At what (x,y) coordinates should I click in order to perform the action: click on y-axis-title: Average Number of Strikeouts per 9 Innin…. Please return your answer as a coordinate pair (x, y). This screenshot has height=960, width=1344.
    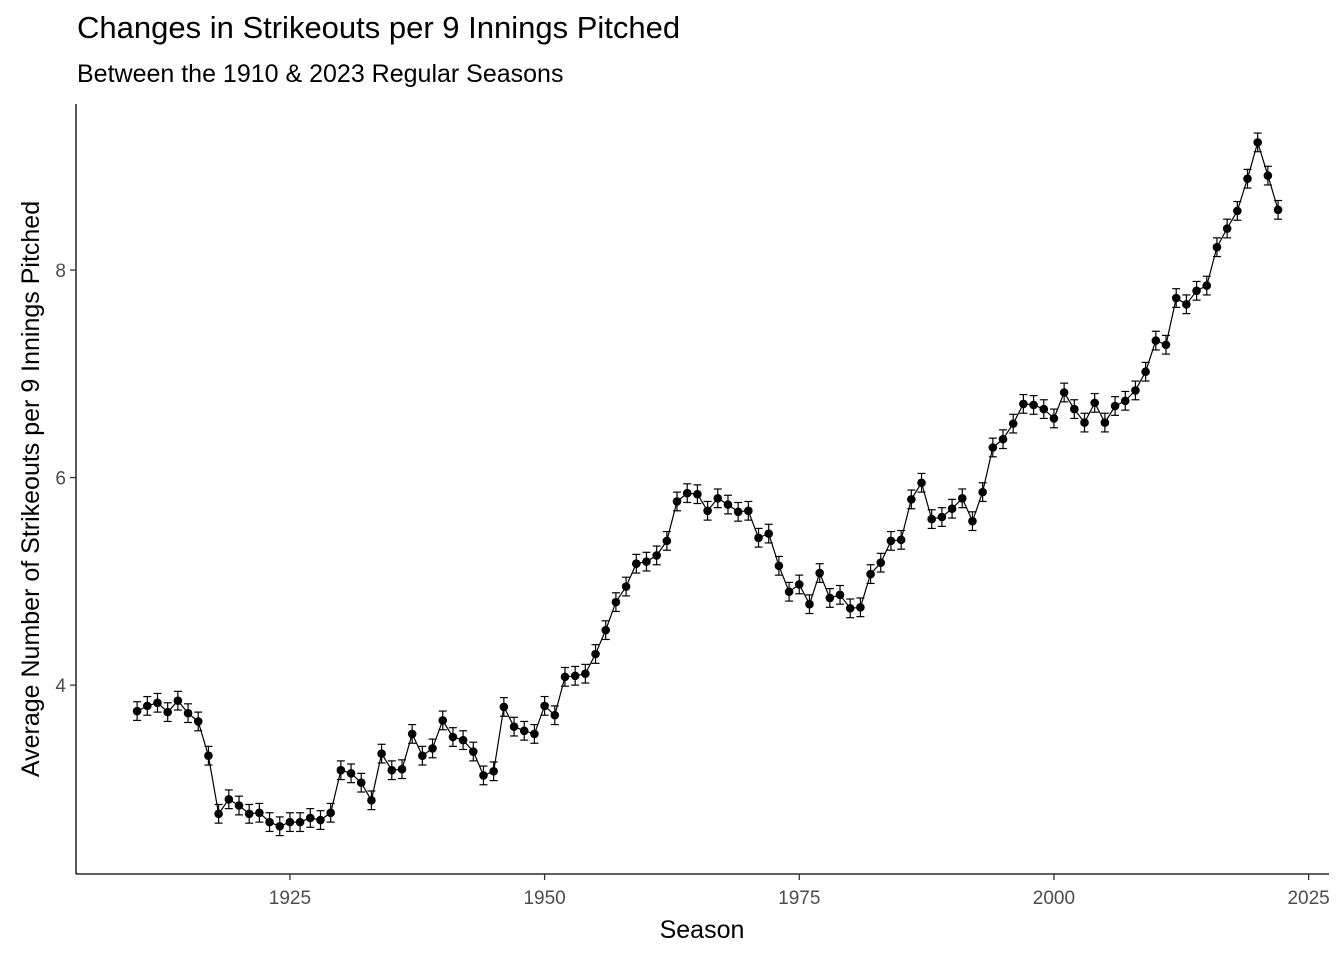
    Looking at the image, I should click on (31, 489).